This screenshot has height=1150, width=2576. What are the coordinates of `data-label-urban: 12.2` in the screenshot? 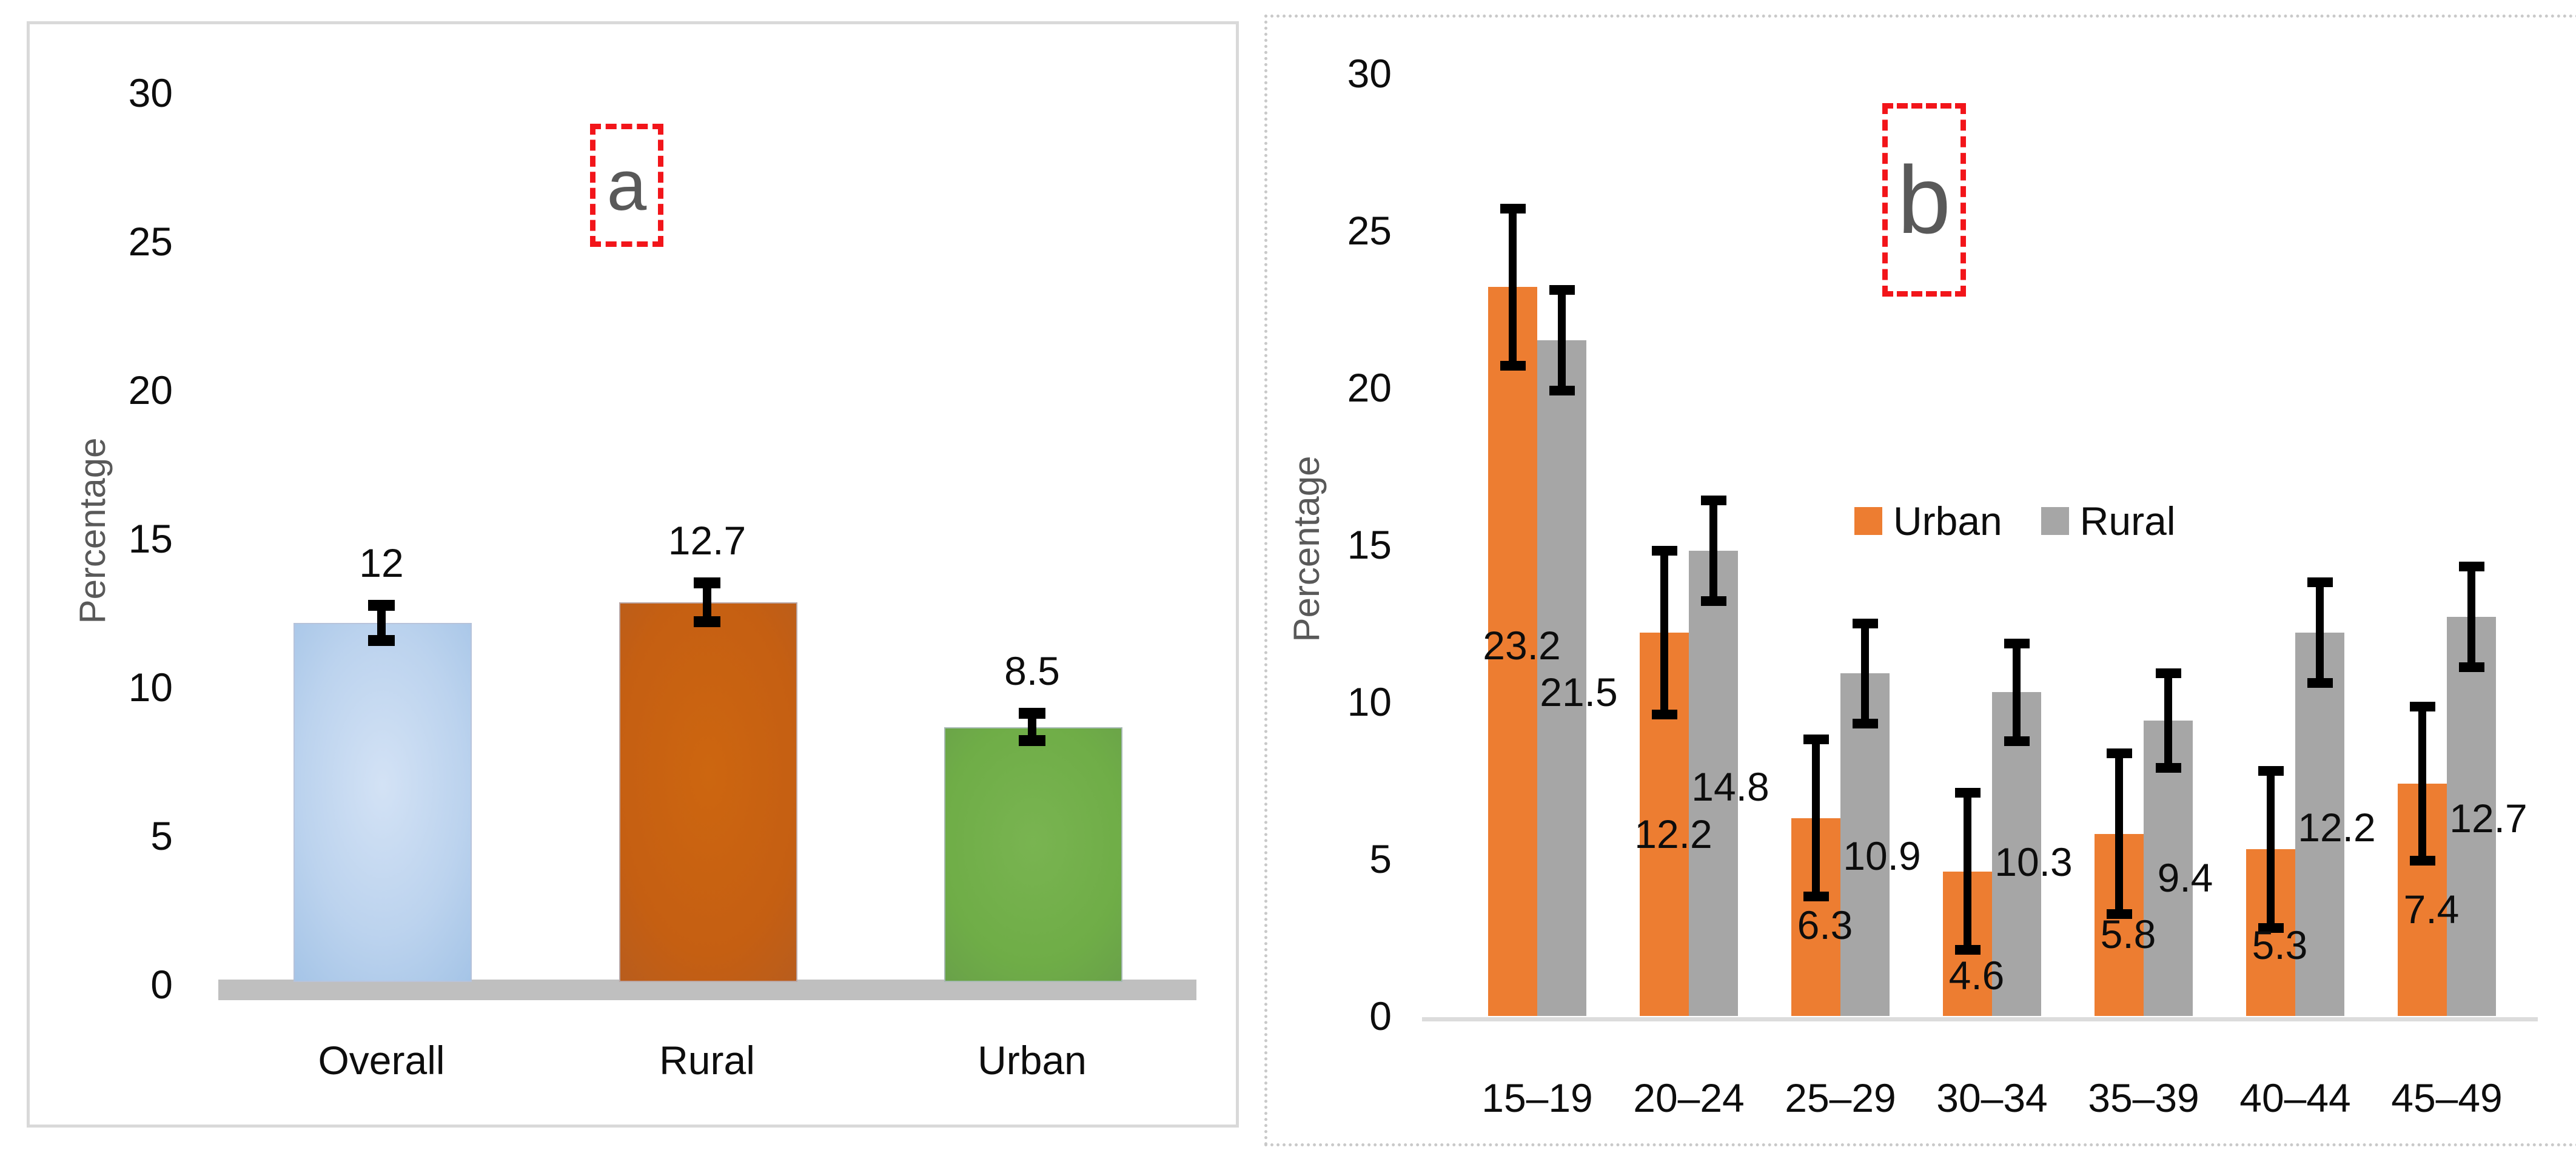 It's located at (1673, 833).